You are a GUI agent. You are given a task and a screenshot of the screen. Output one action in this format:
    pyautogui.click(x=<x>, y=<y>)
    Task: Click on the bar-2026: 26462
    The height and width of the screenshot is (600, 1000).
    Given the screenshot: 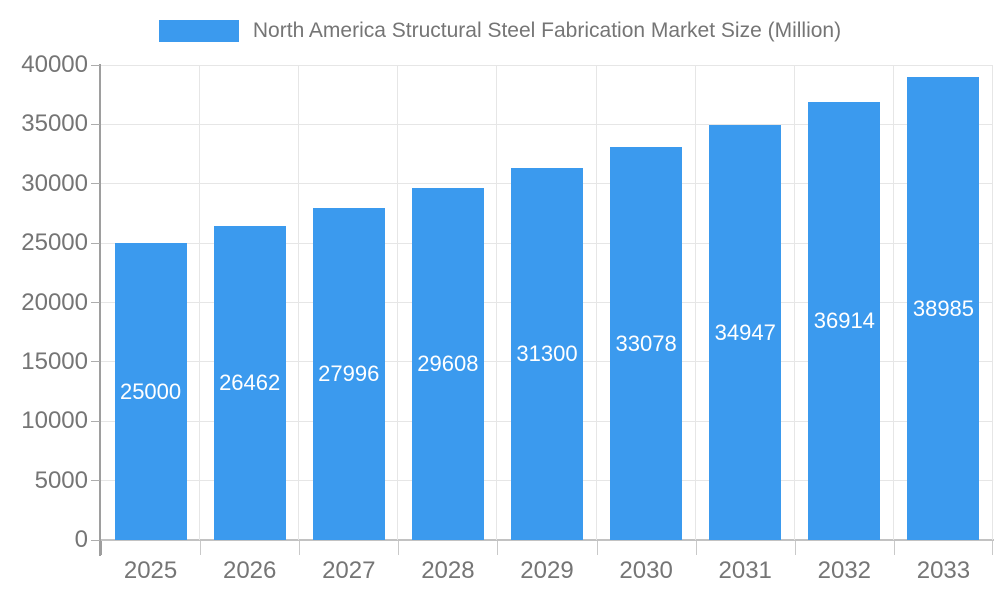 What is the action you would take?
    pyautogui.click(x=249, y=382)
    